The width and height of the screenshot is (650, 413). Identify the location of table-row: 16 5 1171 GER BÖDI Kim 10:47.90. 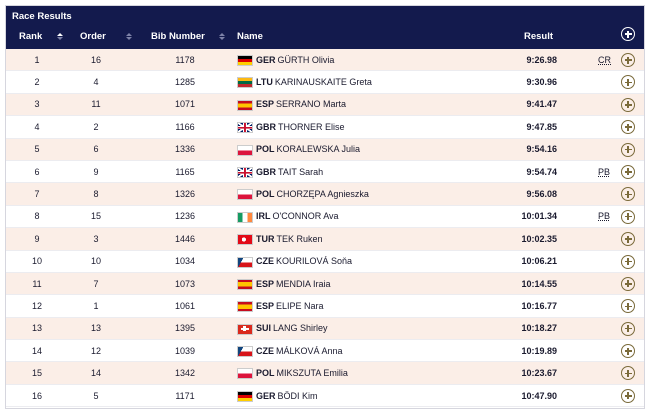
(325, 396).